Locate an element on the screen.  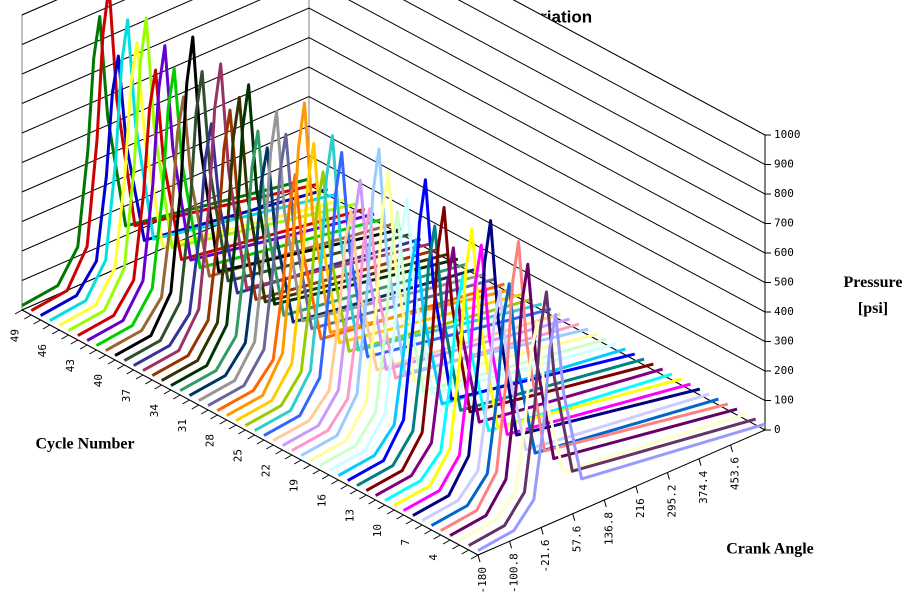
y-tick-label: 300 is located at coordinates (784, 341).